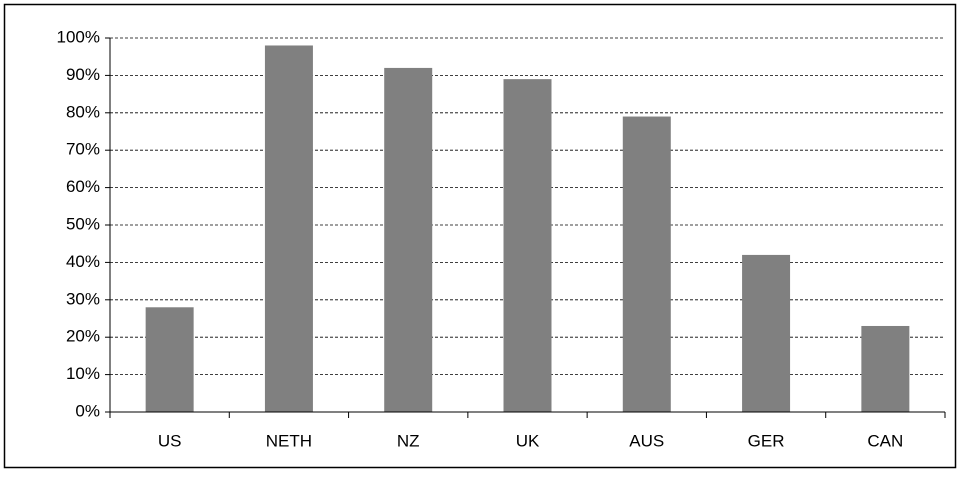 The width and height of the screenshot is (962, 480). I want to click on x-tick-label: NZ, so click(408, 440).